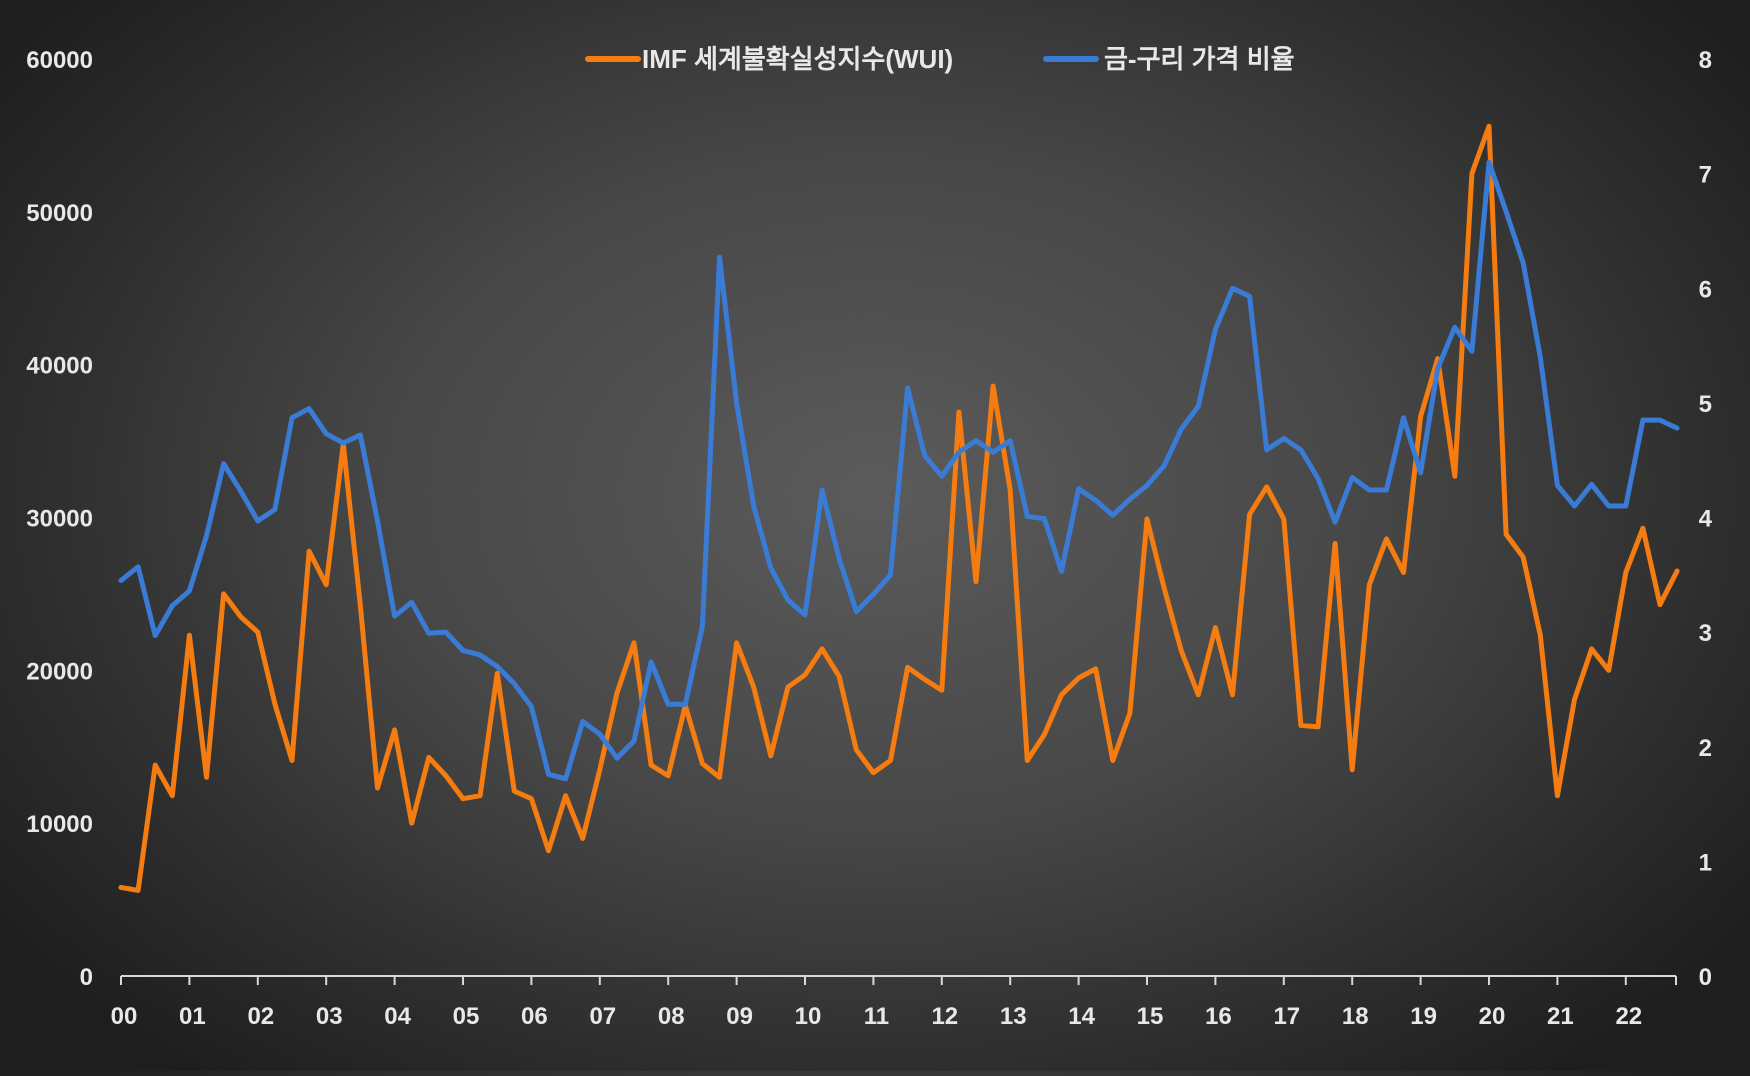  I want to click on x-tick-label: 11, so click(876, 1016).